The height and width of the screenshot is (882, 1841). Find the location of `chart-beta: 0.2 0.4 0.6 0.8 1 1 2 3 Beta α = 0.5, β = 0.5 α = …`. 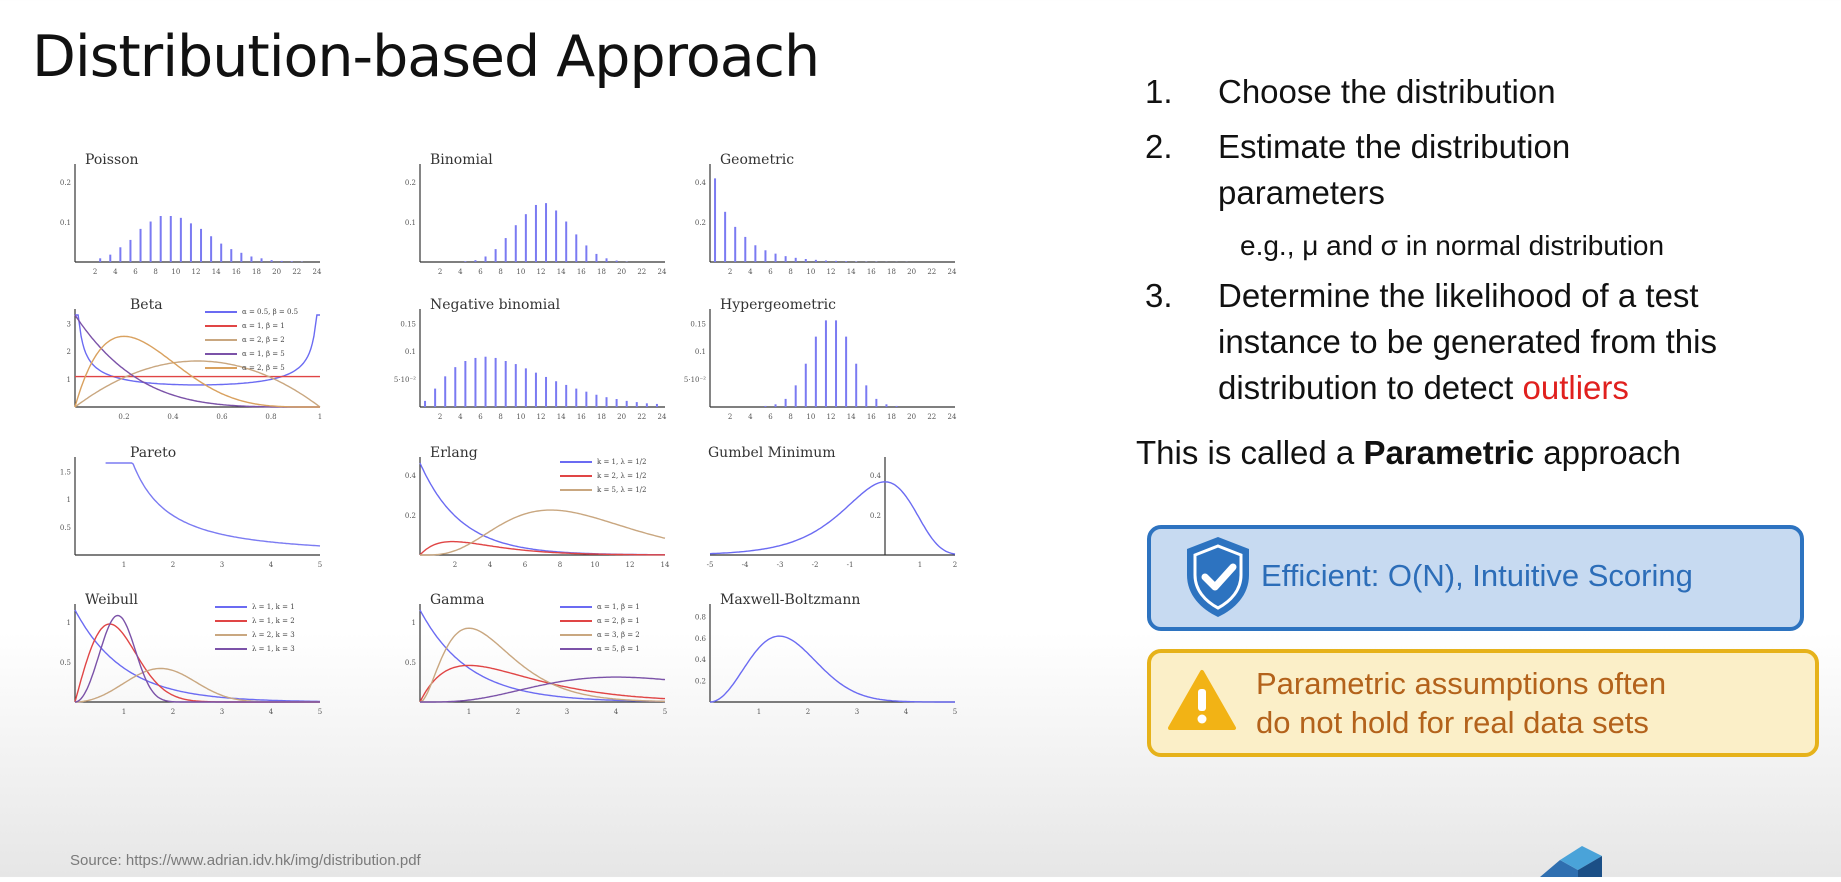

chart-beta: 0.2 0.4 0.6 0.8 1 1 2 3 Beta α = 0.5, β = 0.5 α = … is located at coordinates (212, 383).